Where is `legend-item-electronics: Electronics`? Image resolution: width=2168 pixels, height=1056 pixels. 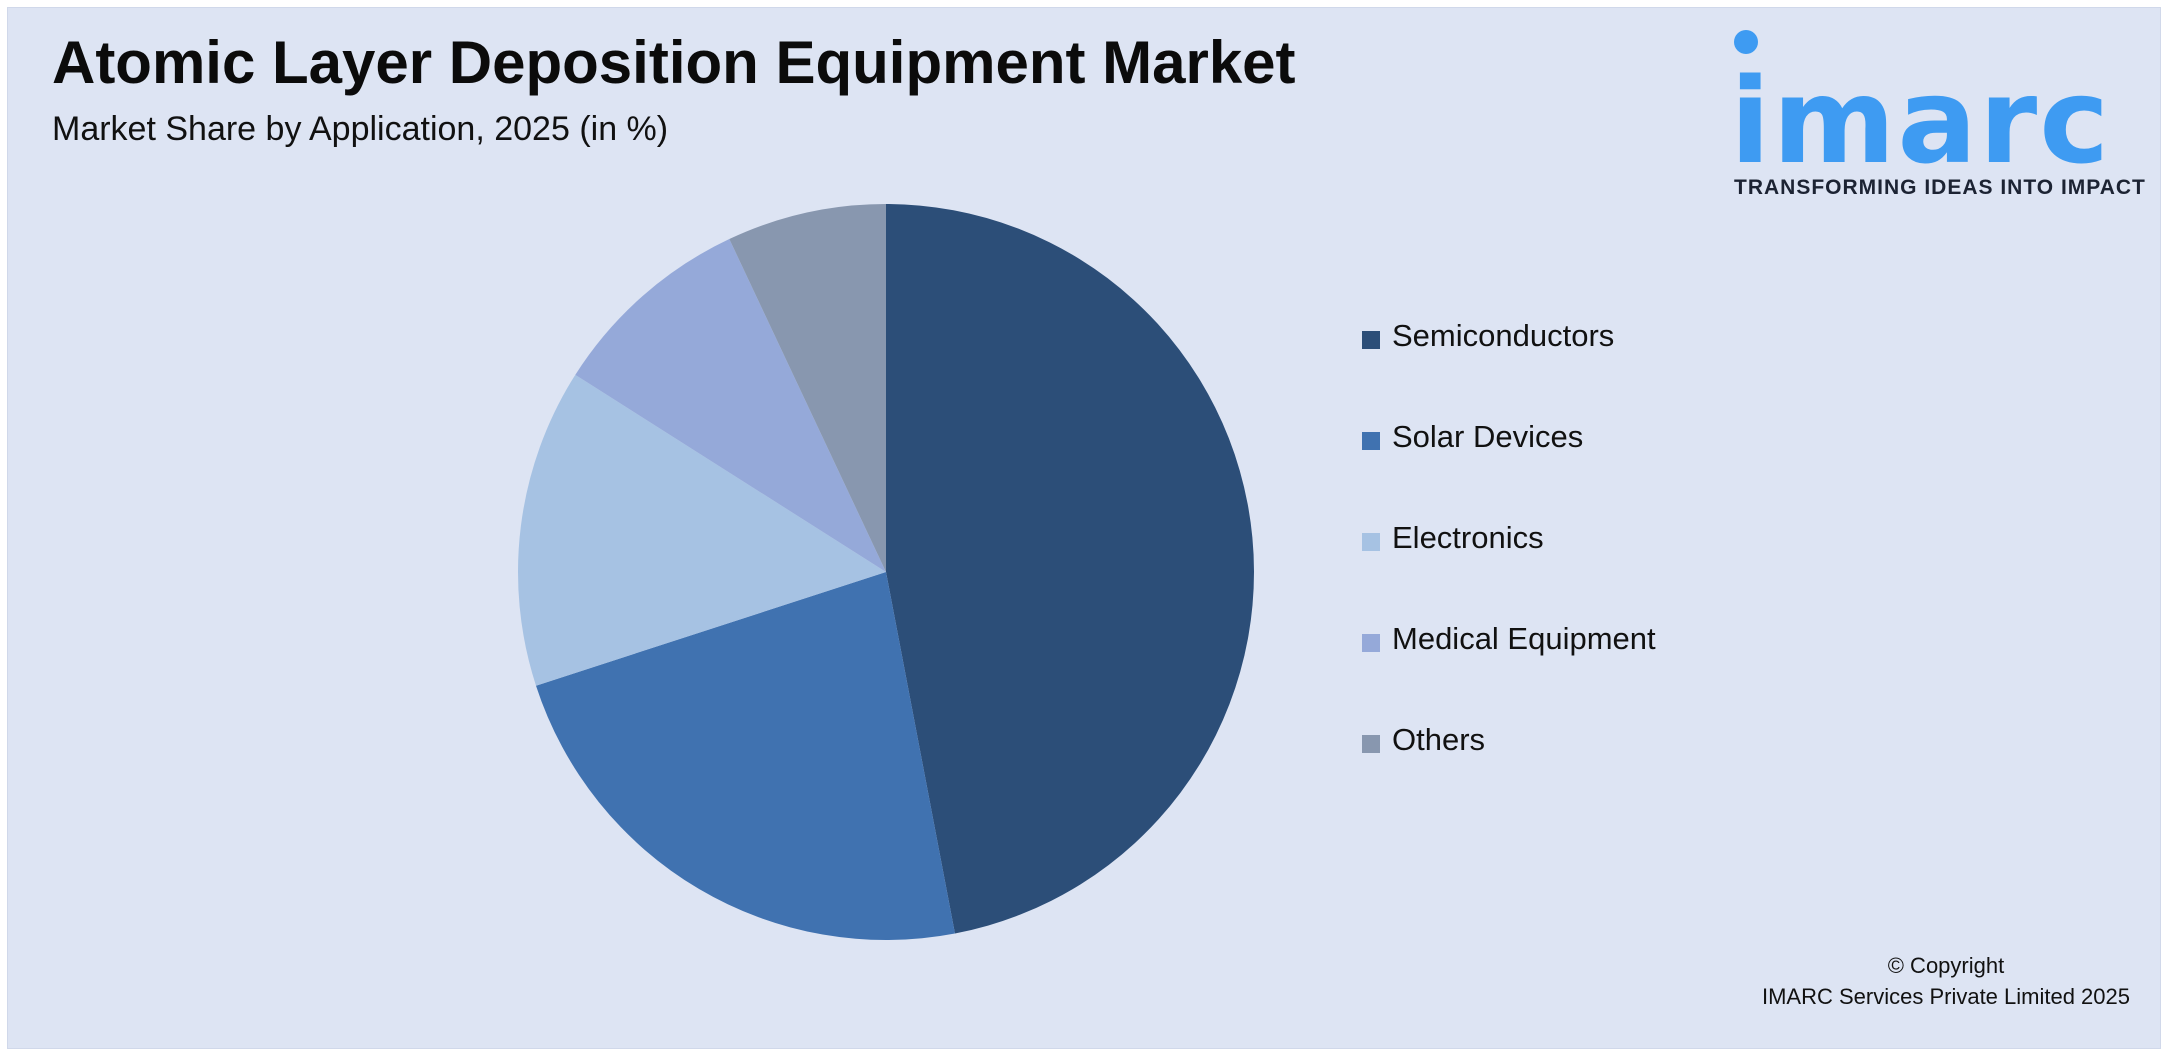 legend-item-electronics: Electronics is located at coordinates (1509, 570).